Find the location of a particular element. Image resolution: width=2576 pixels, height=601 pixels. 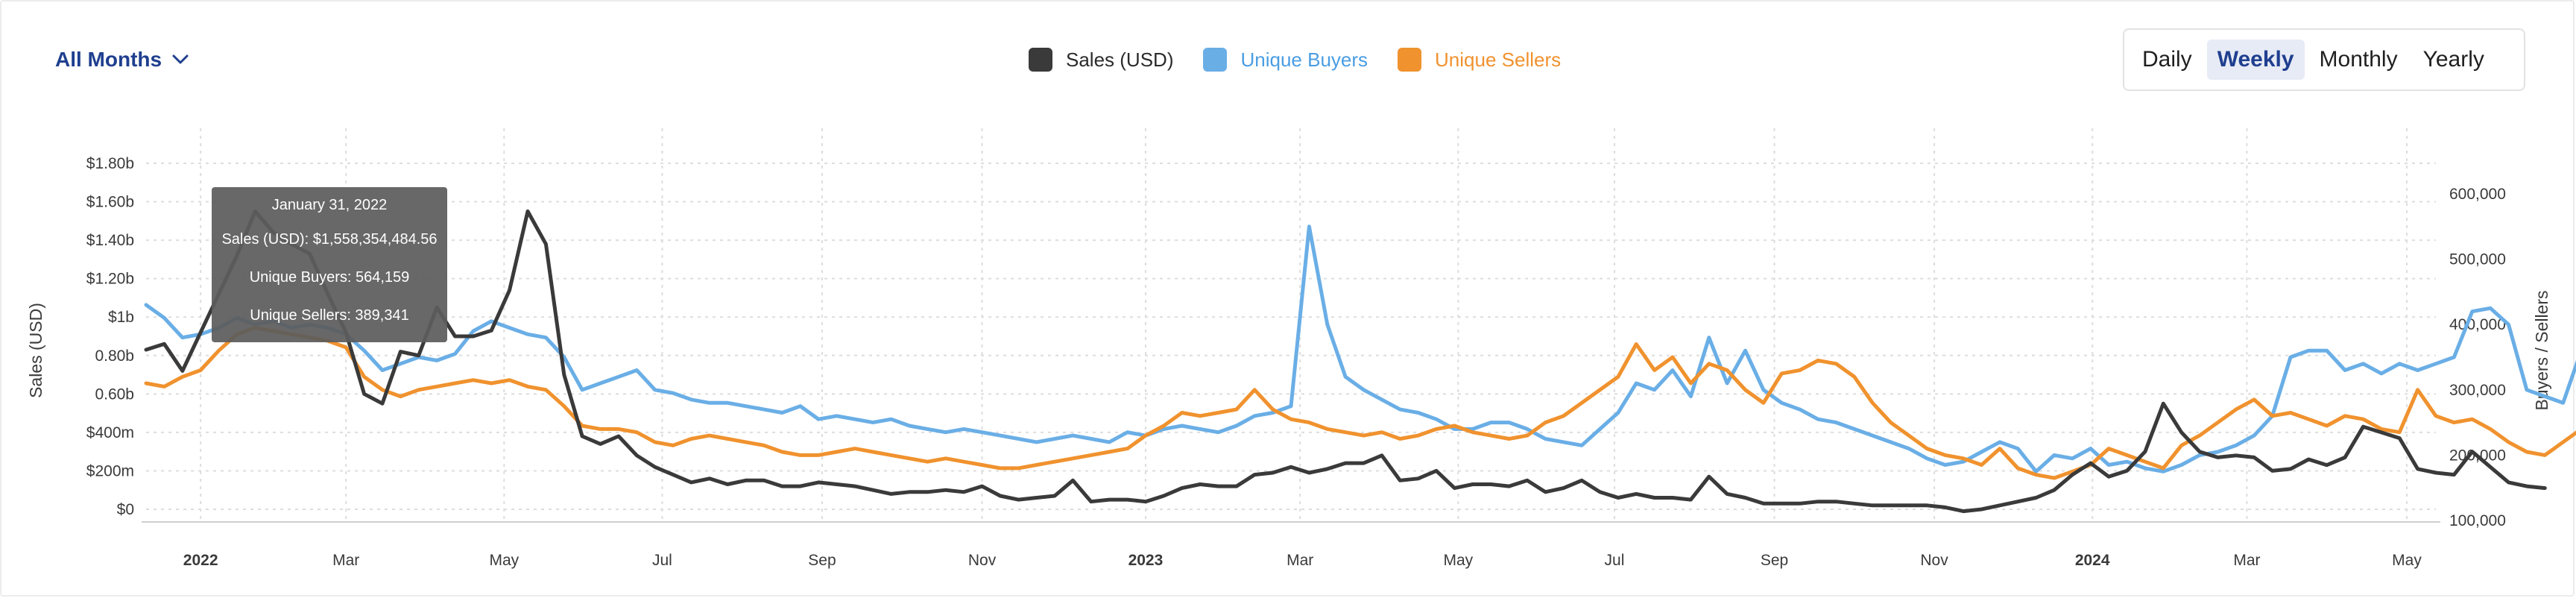

legend-sales: Sales (USD) is located at coordinates (1101, 60).